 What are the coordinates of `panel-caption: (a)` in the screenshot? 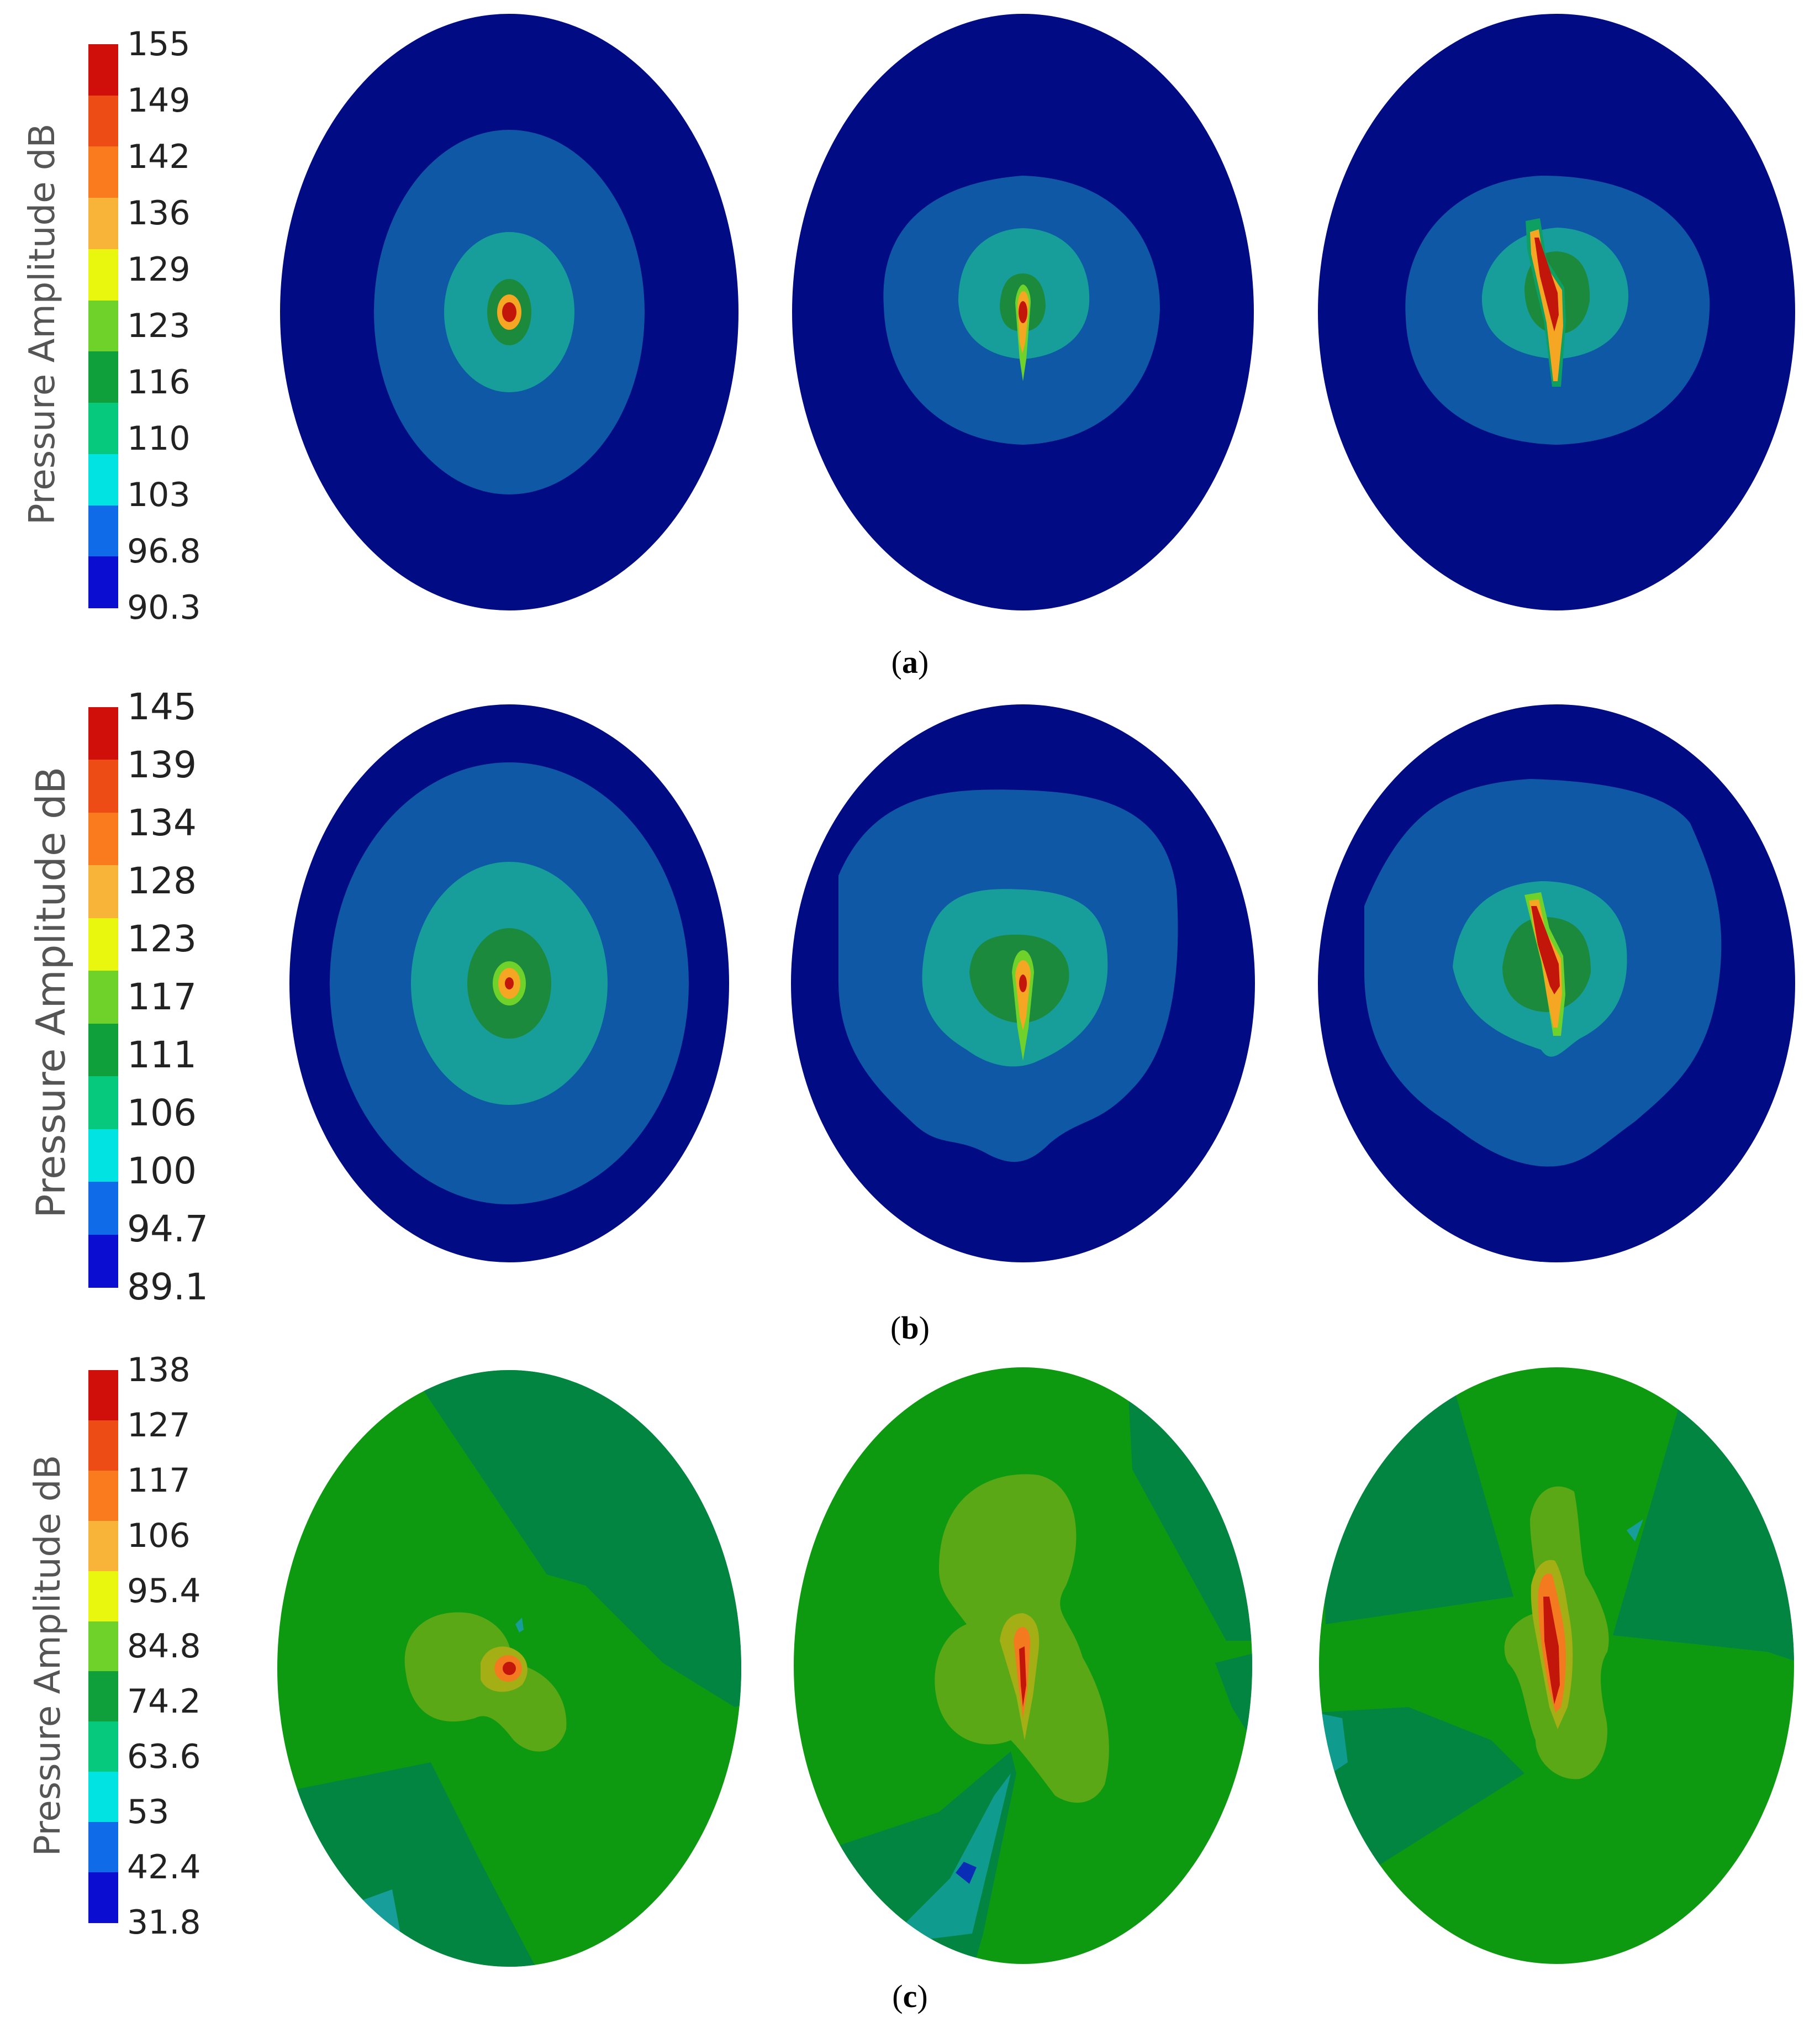 It's located at (910, 662).